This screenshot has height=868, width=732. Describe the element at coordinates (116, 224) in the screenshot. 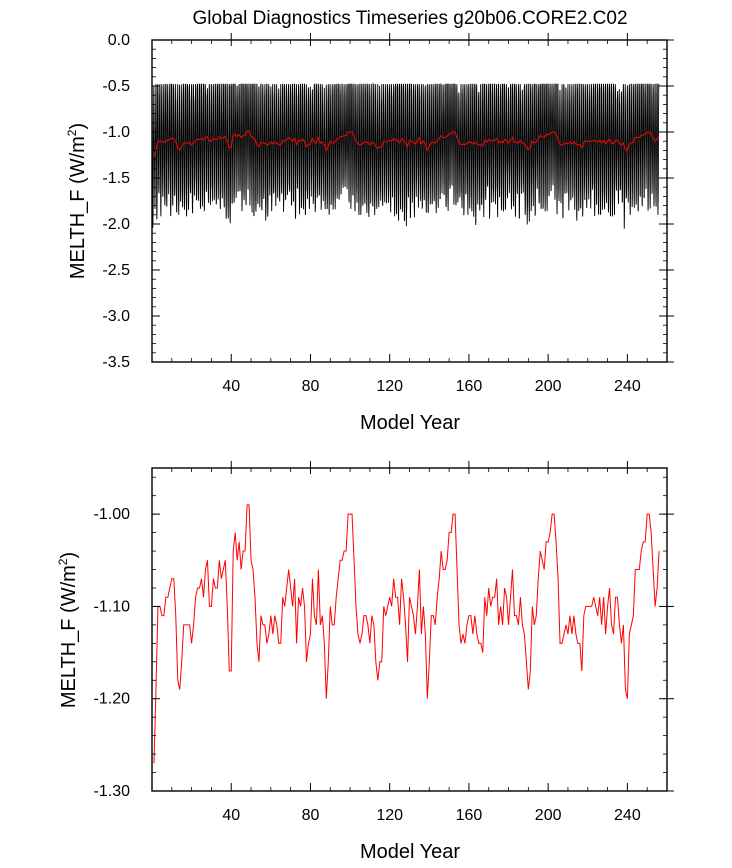

I see `top-y-tick-label: -2.0` at that location.